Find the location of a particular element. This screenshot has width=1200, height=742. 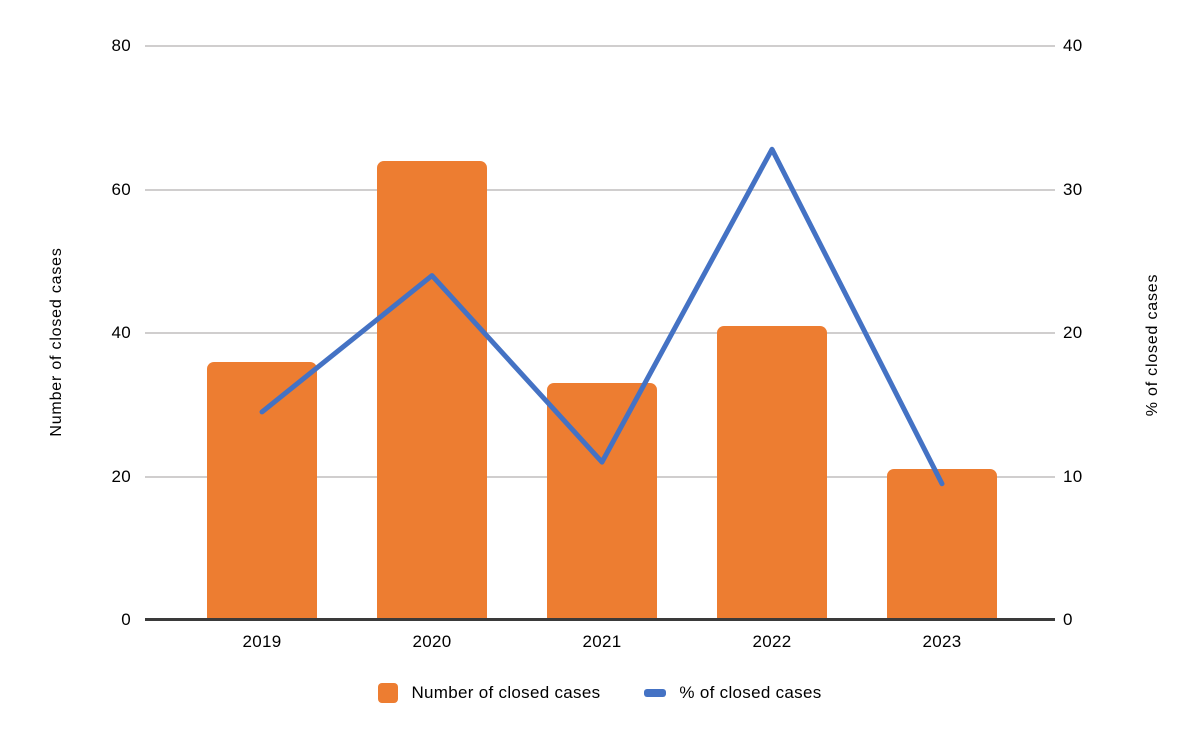

left-axis-tick-80: 80 is located at coordinates (121, 45).